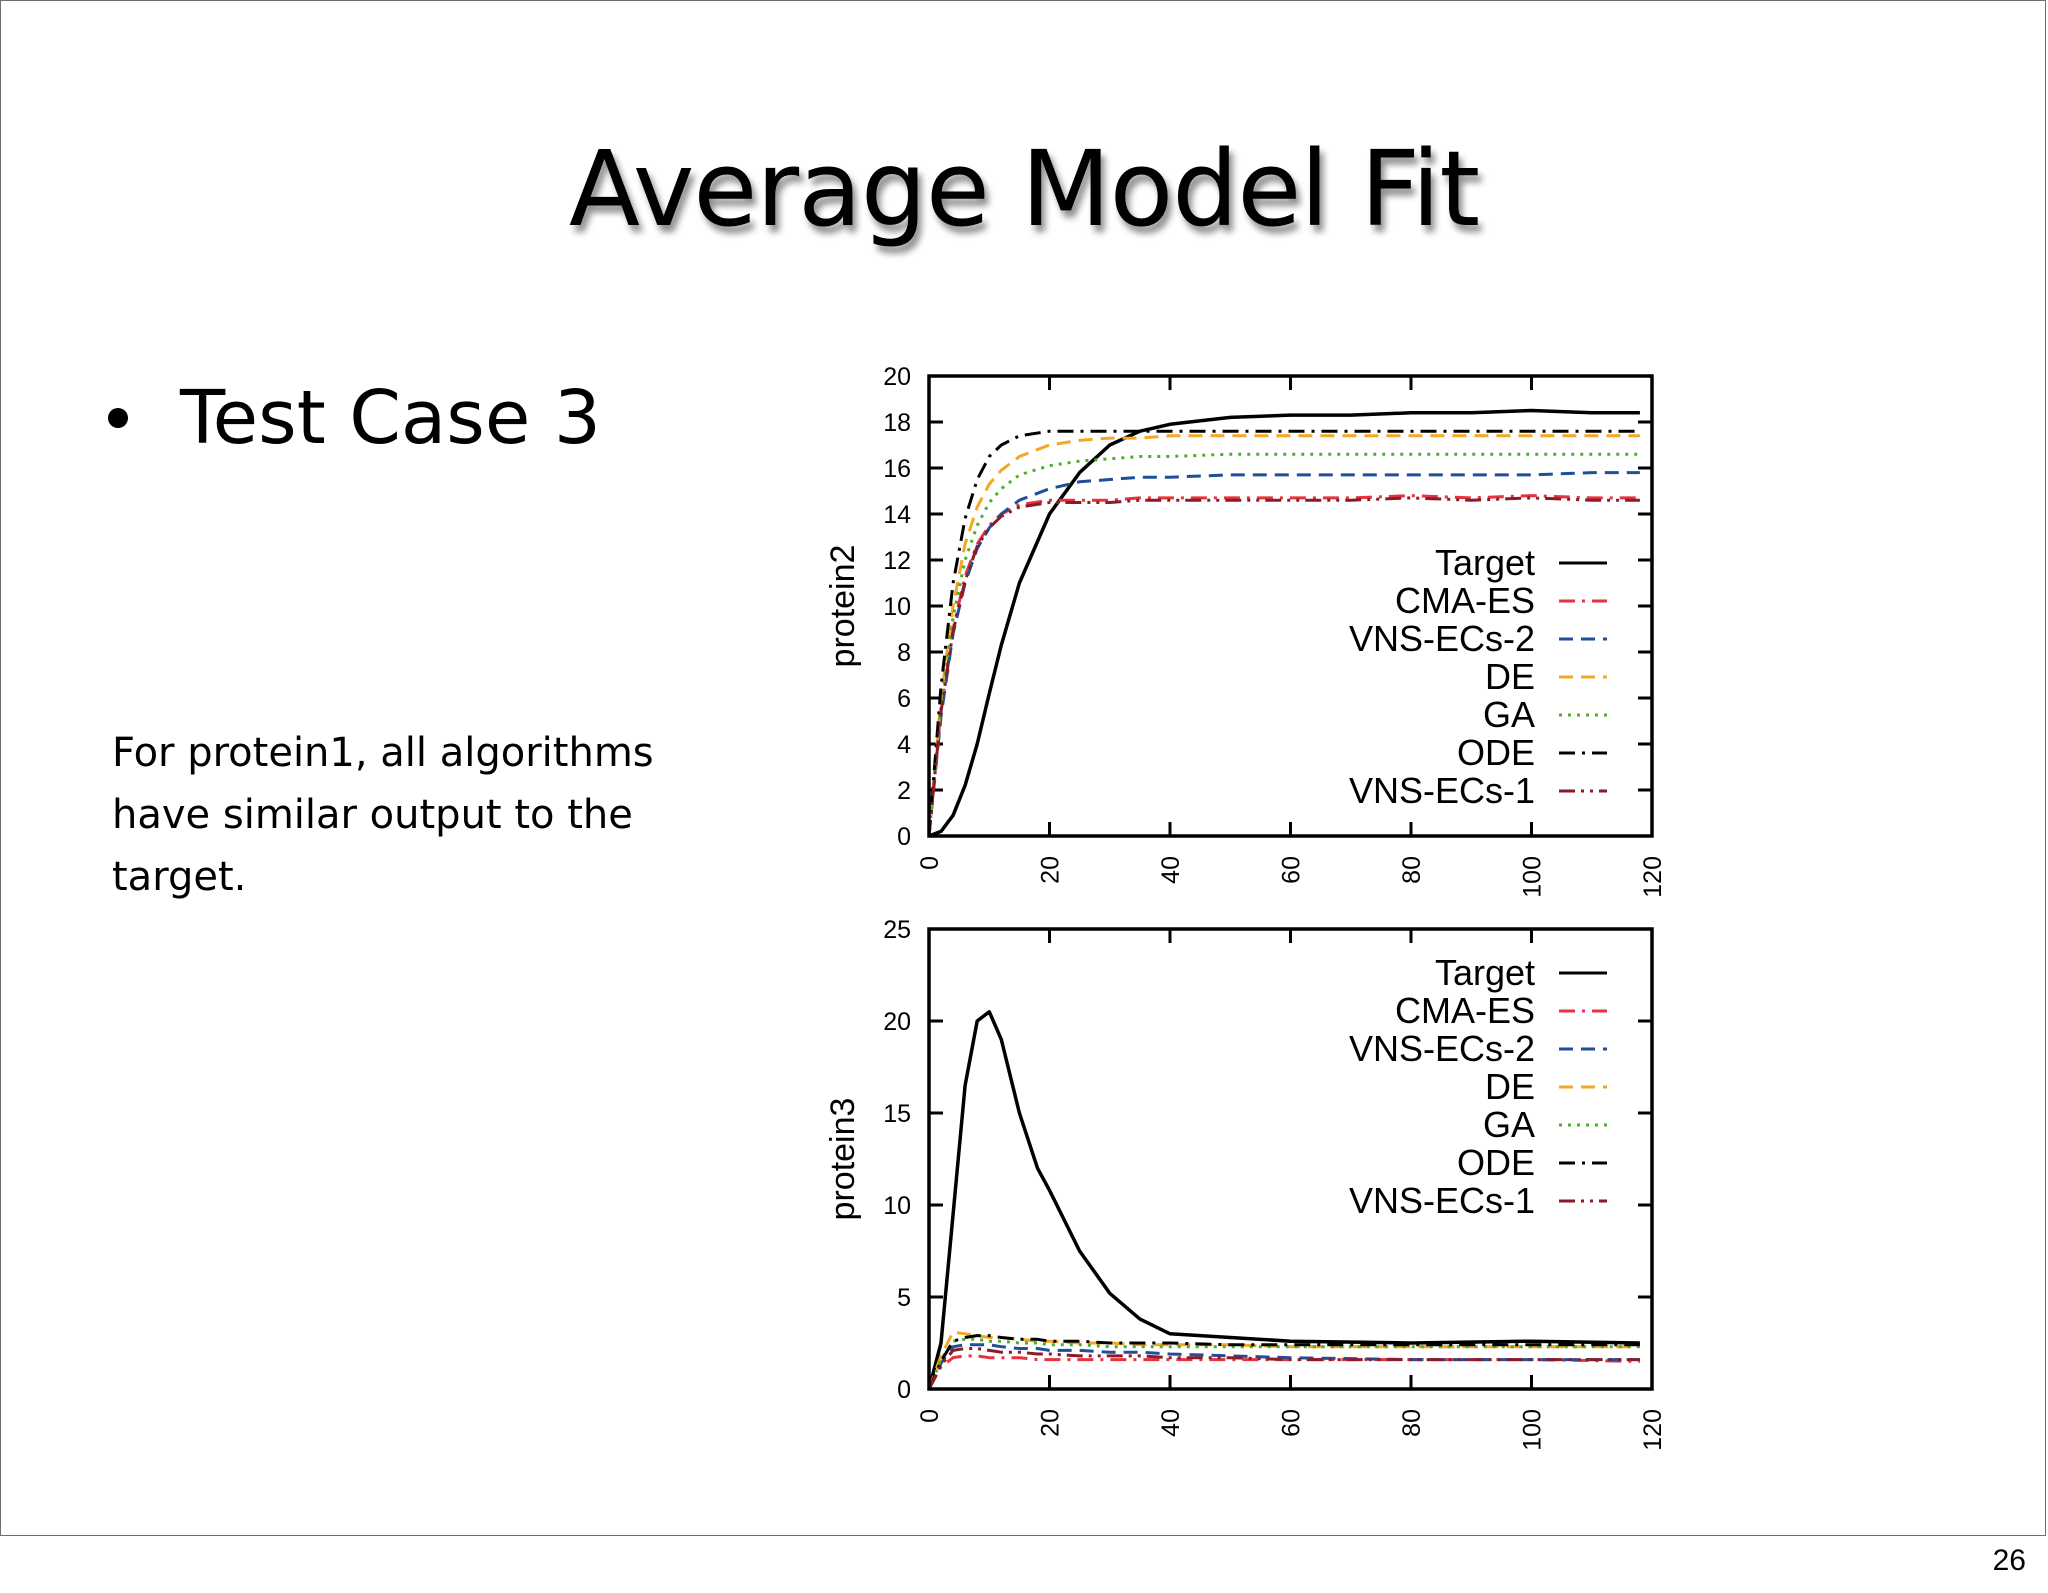 This screenshot has width=2048, height=1593. What do you see at coordinates (390, 418) in the screenshot?
I see `bullet-text: Test Case 3` at bounding box center [390, 418].